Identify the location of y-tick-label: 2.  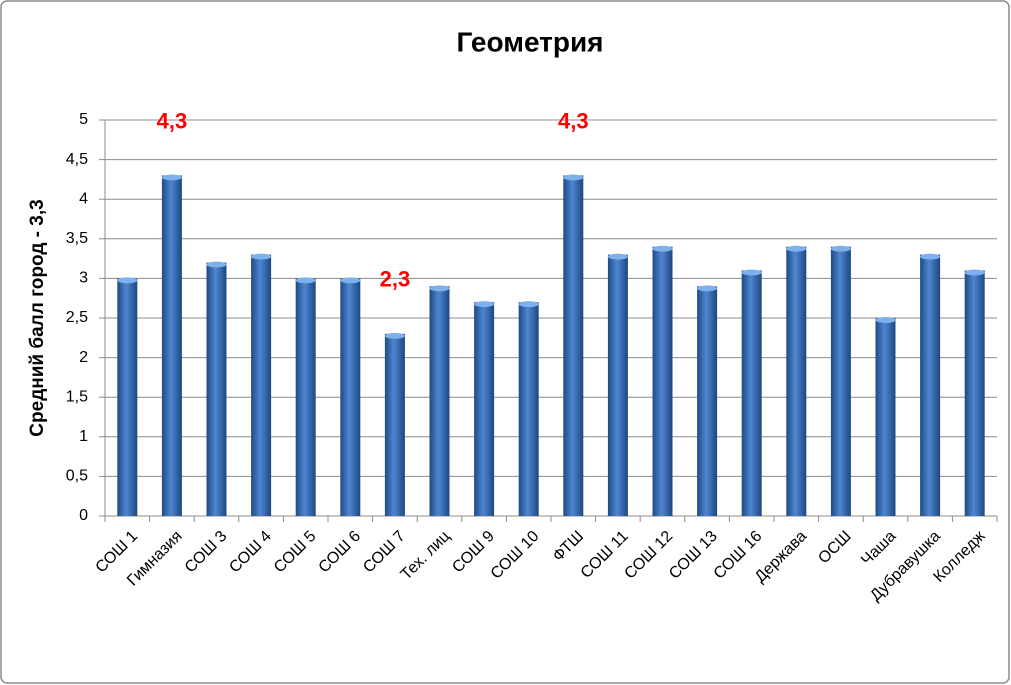
(83, 357).